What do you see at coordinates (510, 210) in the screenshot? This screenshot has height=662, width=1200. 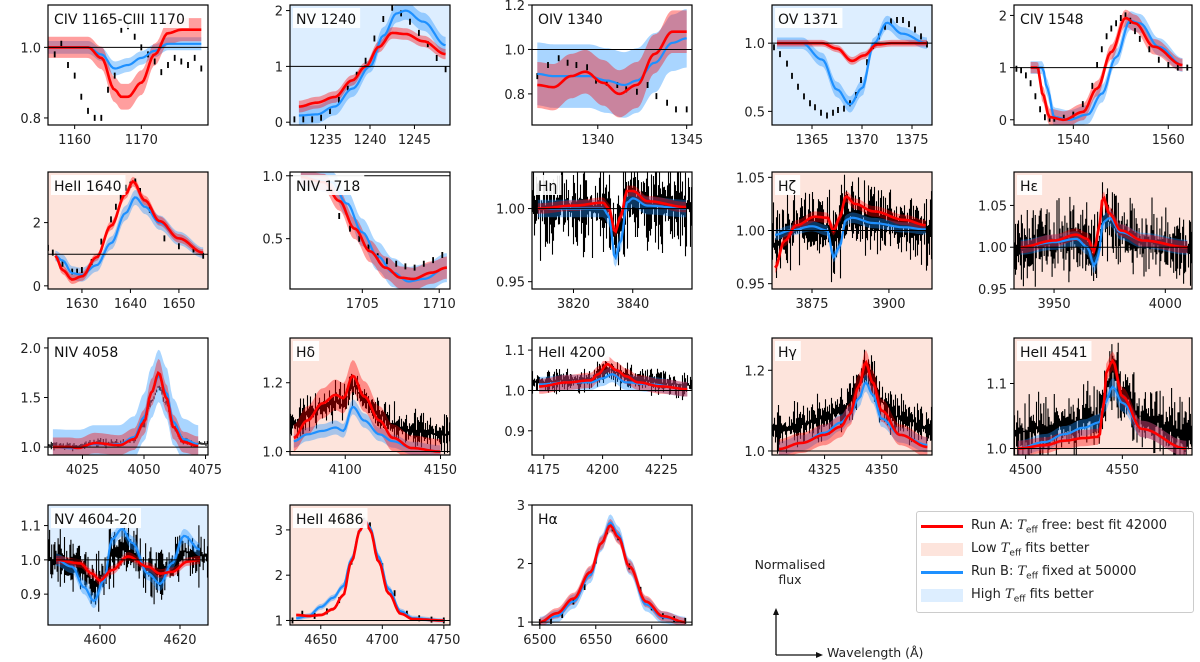 I see `y-tick-label: 1.00` at bounding box center [510, 210].